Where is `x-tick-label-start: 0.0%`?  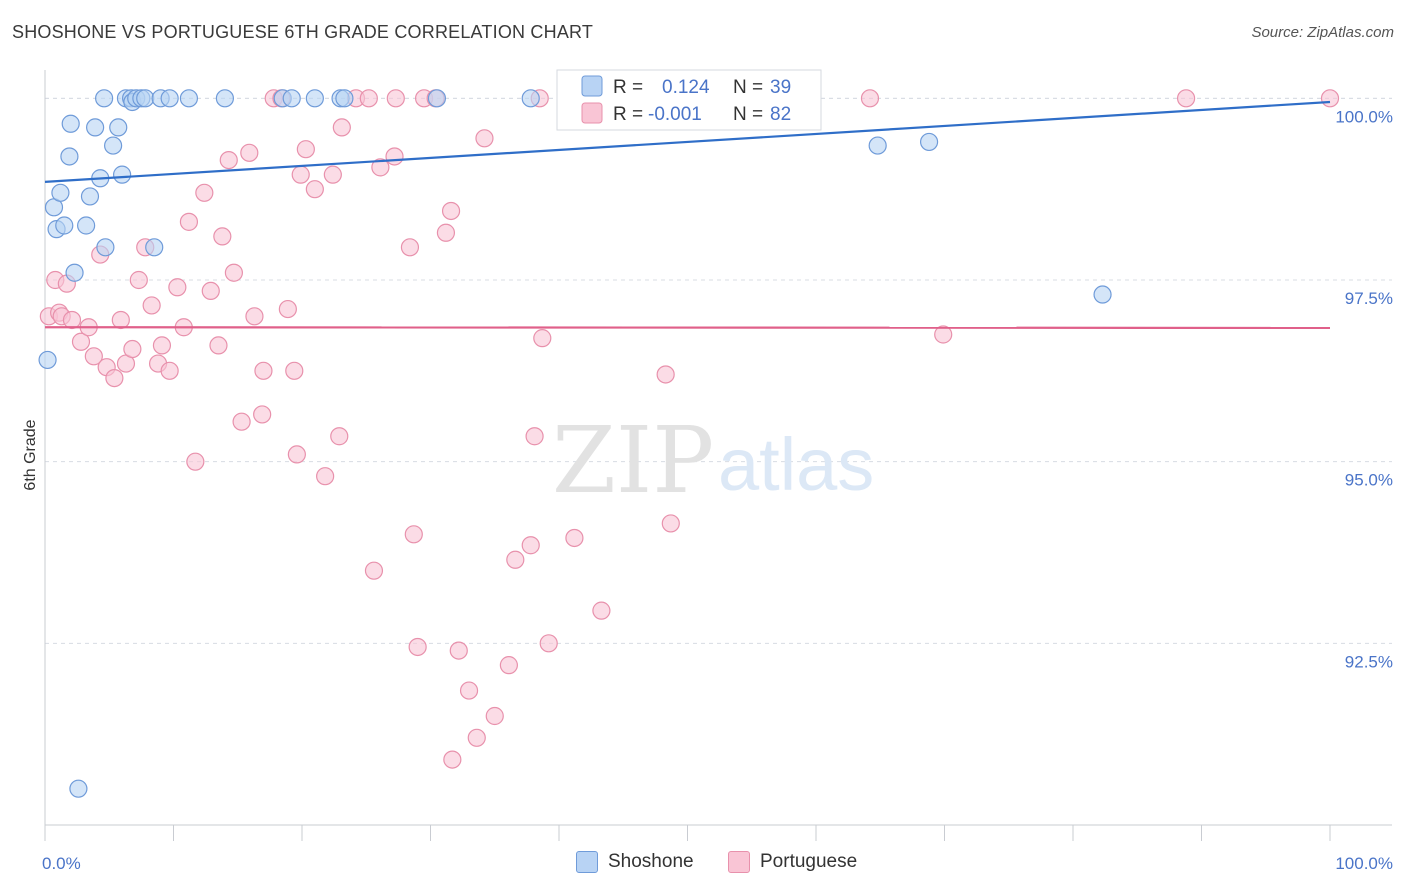
x-tick-label-start: 0.0% is located at coordinates (61, 863).